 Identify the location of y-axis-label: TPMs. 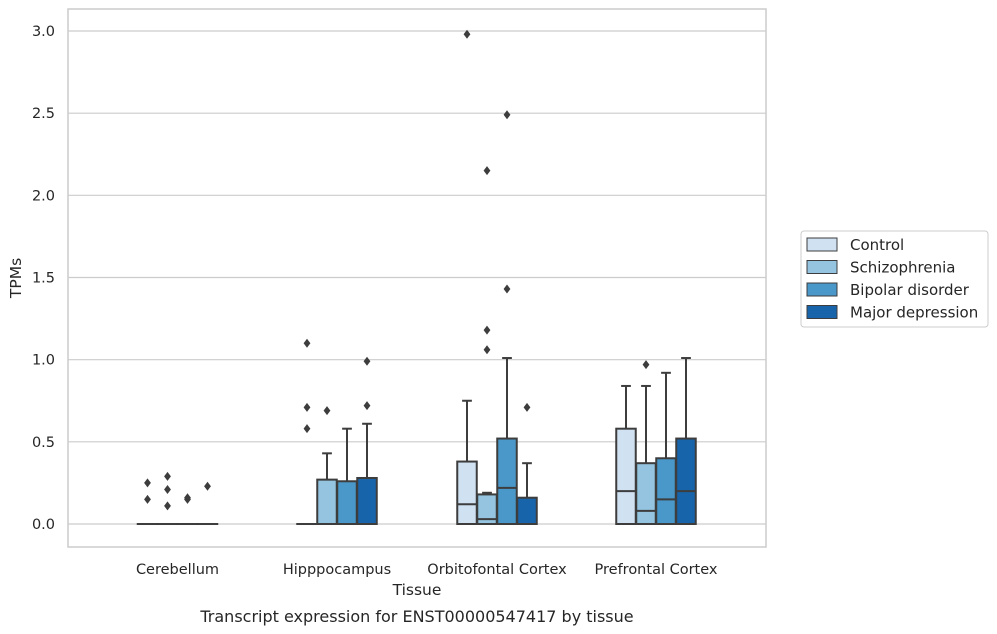
(16, 278).